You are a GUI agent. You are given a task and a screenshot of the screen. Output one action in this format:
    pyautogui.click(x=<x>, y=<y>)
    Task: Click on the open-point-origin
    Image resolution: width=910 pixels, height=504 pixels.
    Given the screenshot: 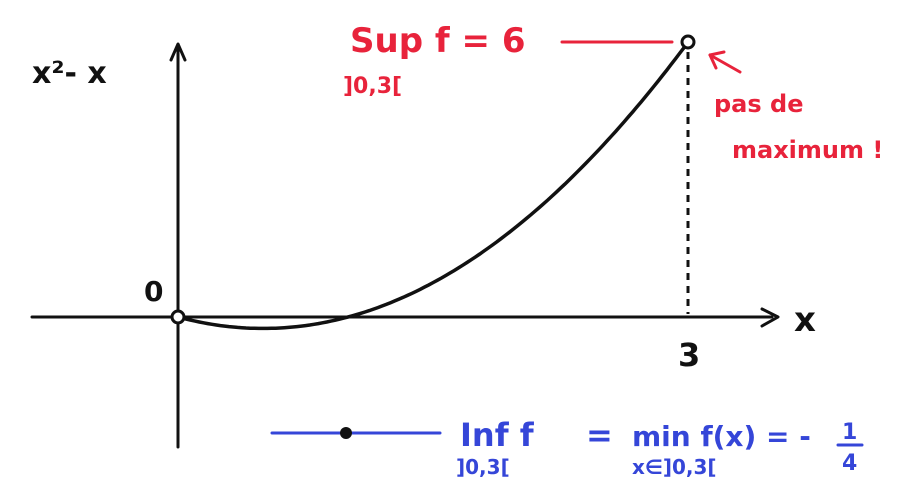 What is the action you would take?
    pyautogui.click(x=178, y=317)
    